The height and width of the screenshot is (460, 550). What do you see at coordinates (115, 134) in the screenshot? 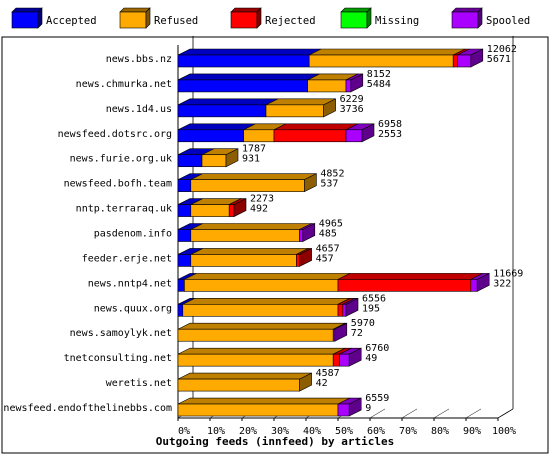
I see `category-label: newsfeed.dotsrc.org` at bounding box center [115, 134].